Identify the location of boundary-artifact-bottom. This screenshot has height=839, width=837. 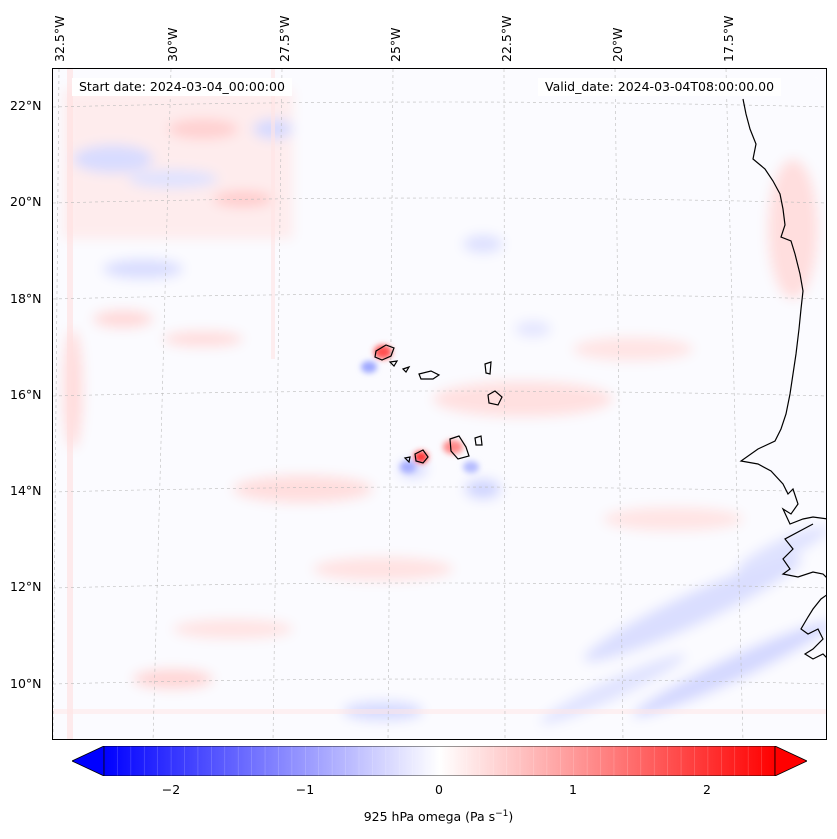
(439, 711).